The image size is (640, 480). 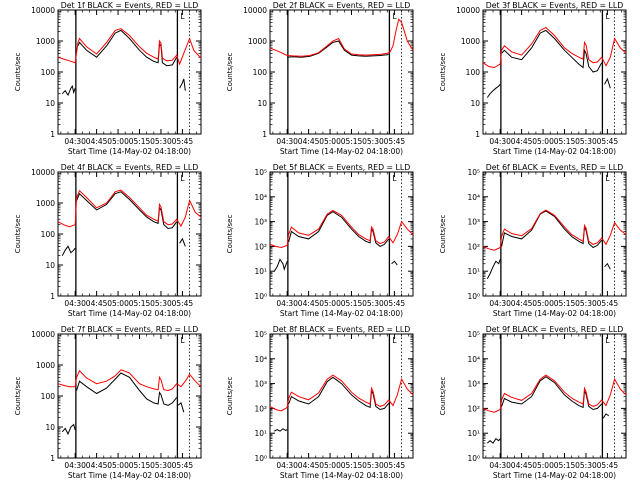 What do you see at coordinates (555, 329) in the screenshot?
I see `chart-title: Det 9f BLACK = Events, RED = LLD` at bounding box center [555, 329].